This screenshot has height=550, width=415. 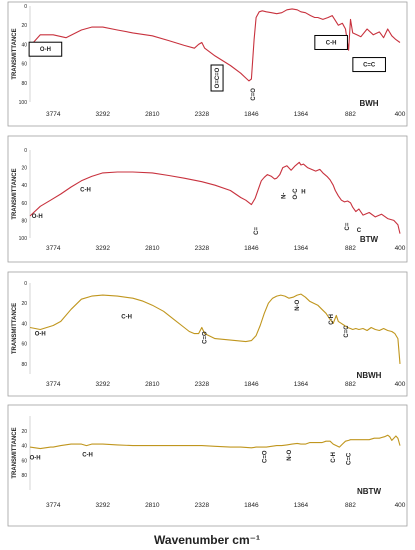 I want to click on sample-label: NBWH, so click(x=369, y=375).